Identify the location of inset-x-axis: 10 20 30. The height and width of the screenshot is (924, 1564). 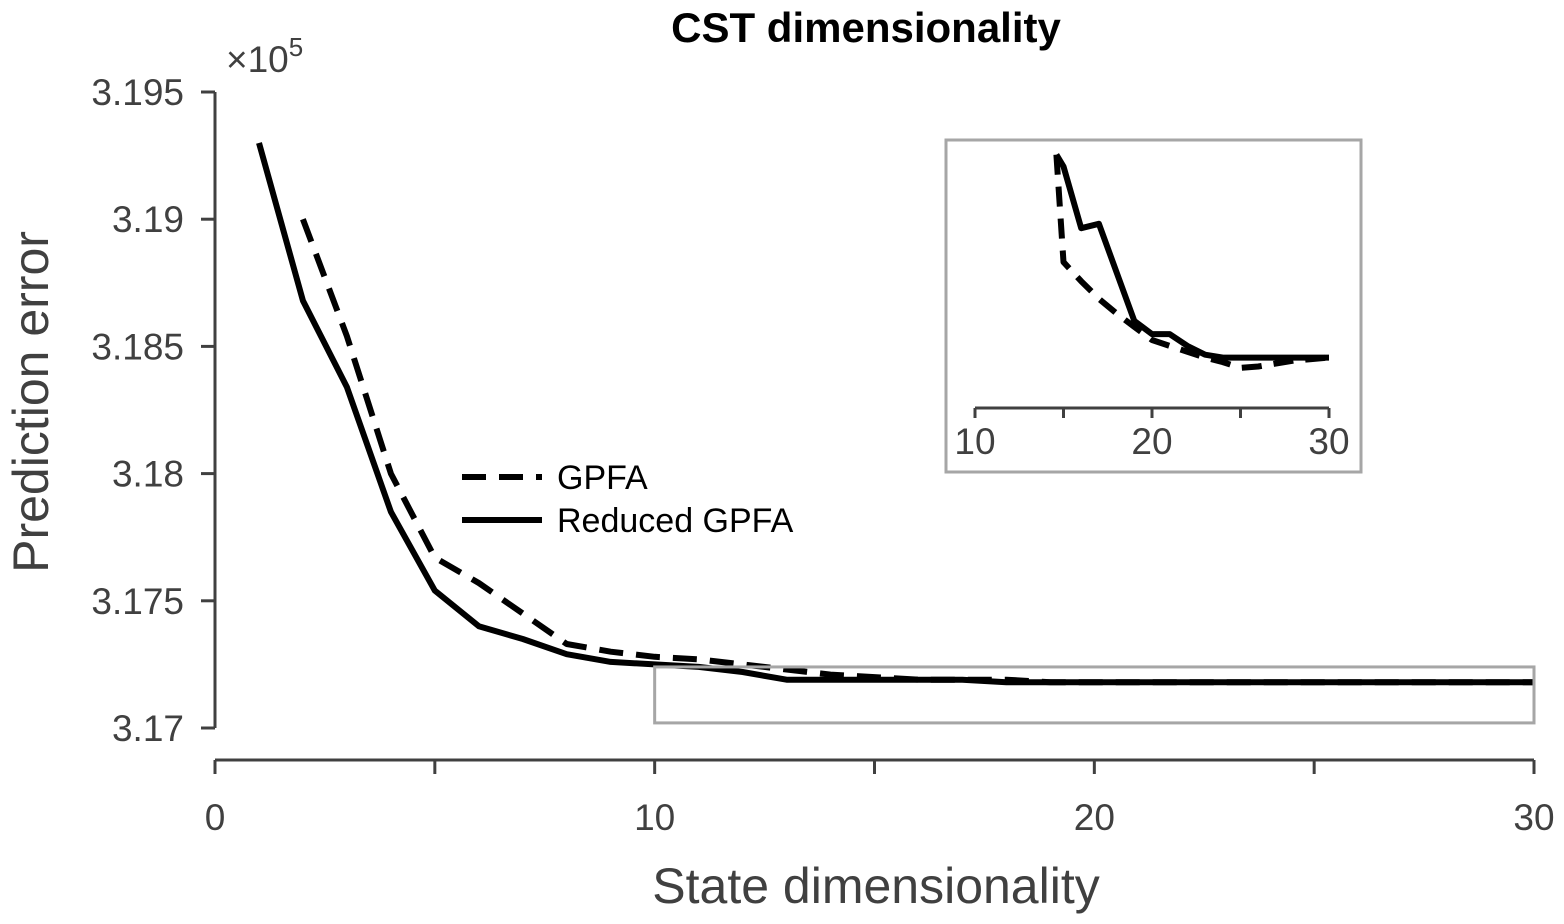
(1152, 434).